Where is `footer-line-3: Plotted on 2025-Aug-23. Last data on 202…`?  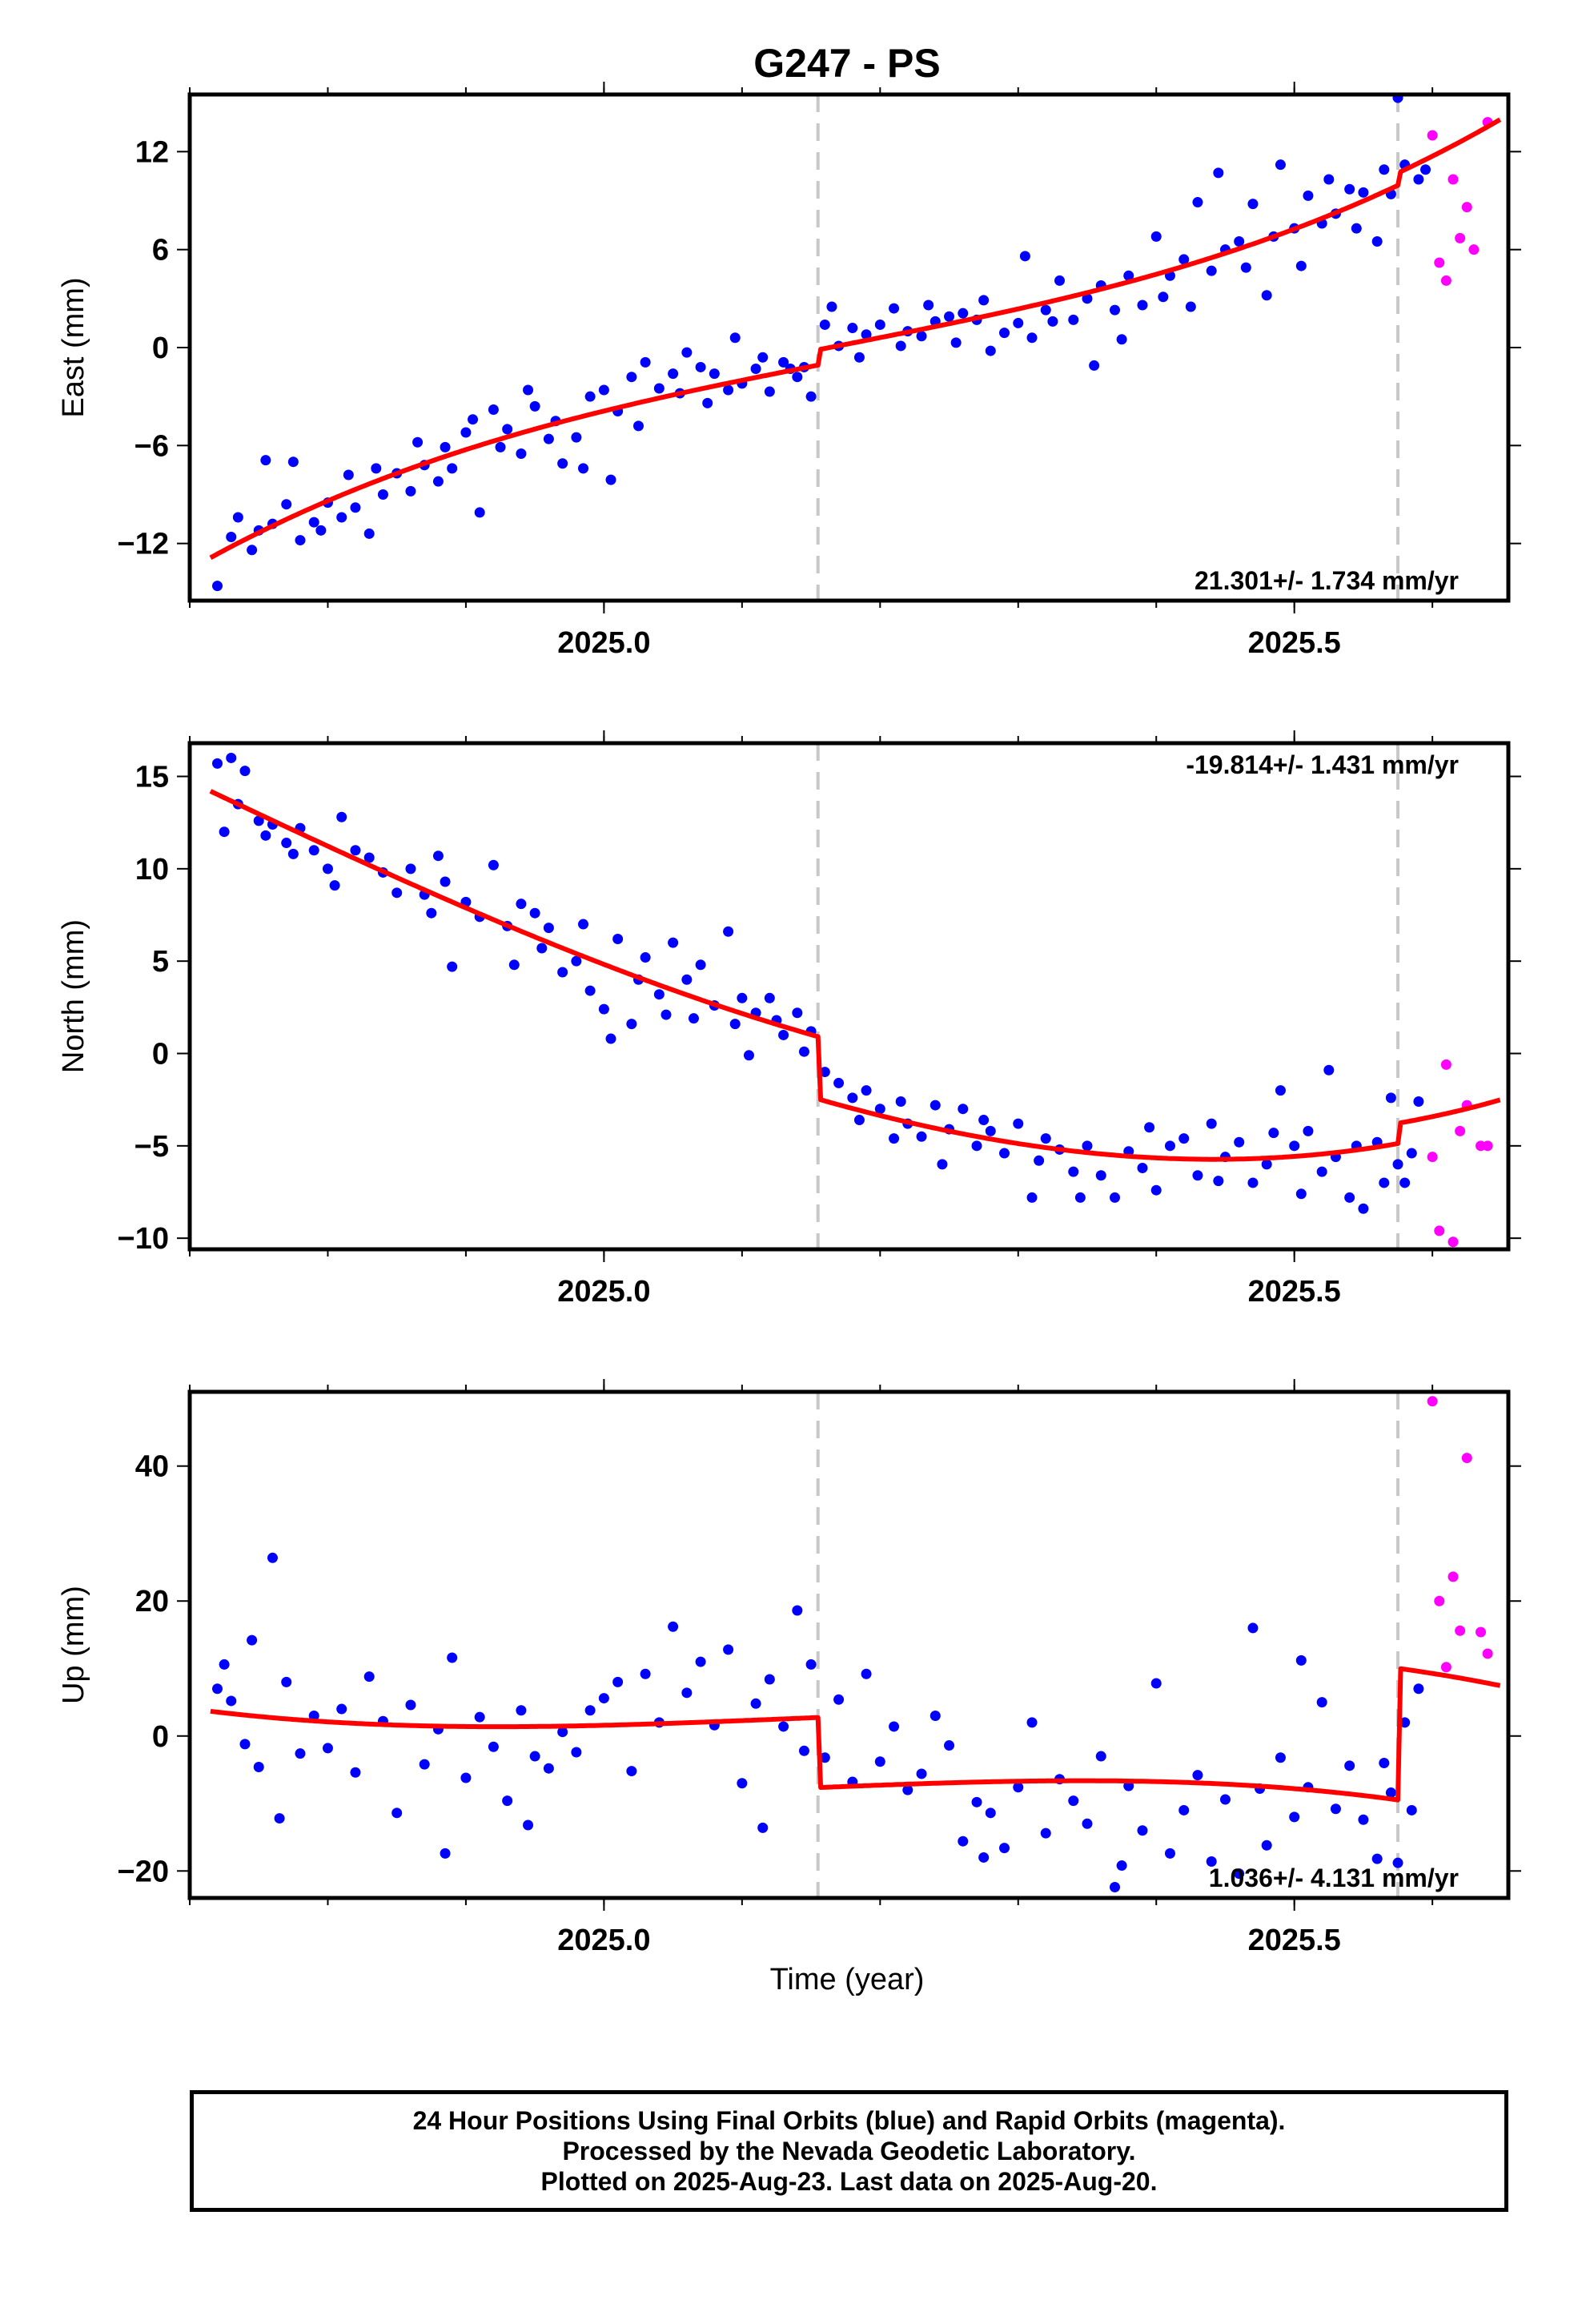 footer-line-3: Plotted on 2025-Aug-23. Last data on 202… is located at coordinates (849, 2181).